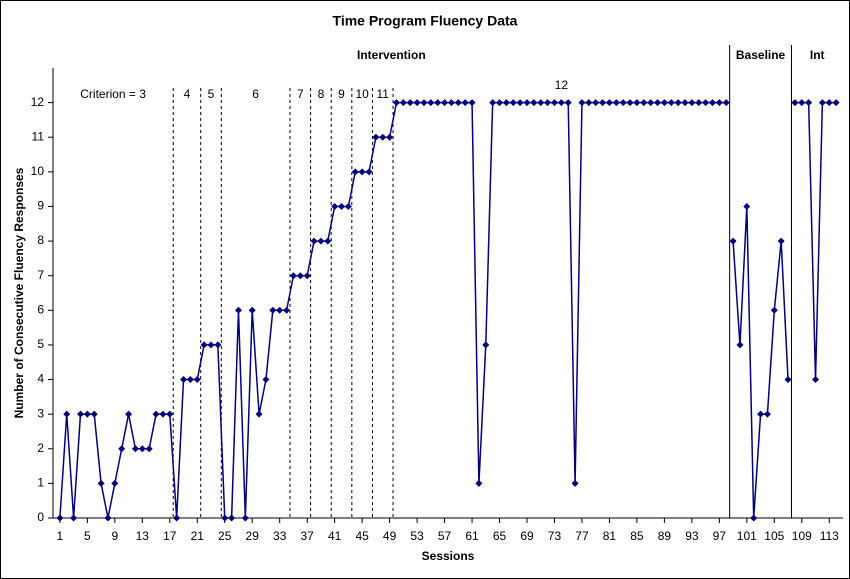  I want to click on x-tick-label: 45, so click(362, 536).